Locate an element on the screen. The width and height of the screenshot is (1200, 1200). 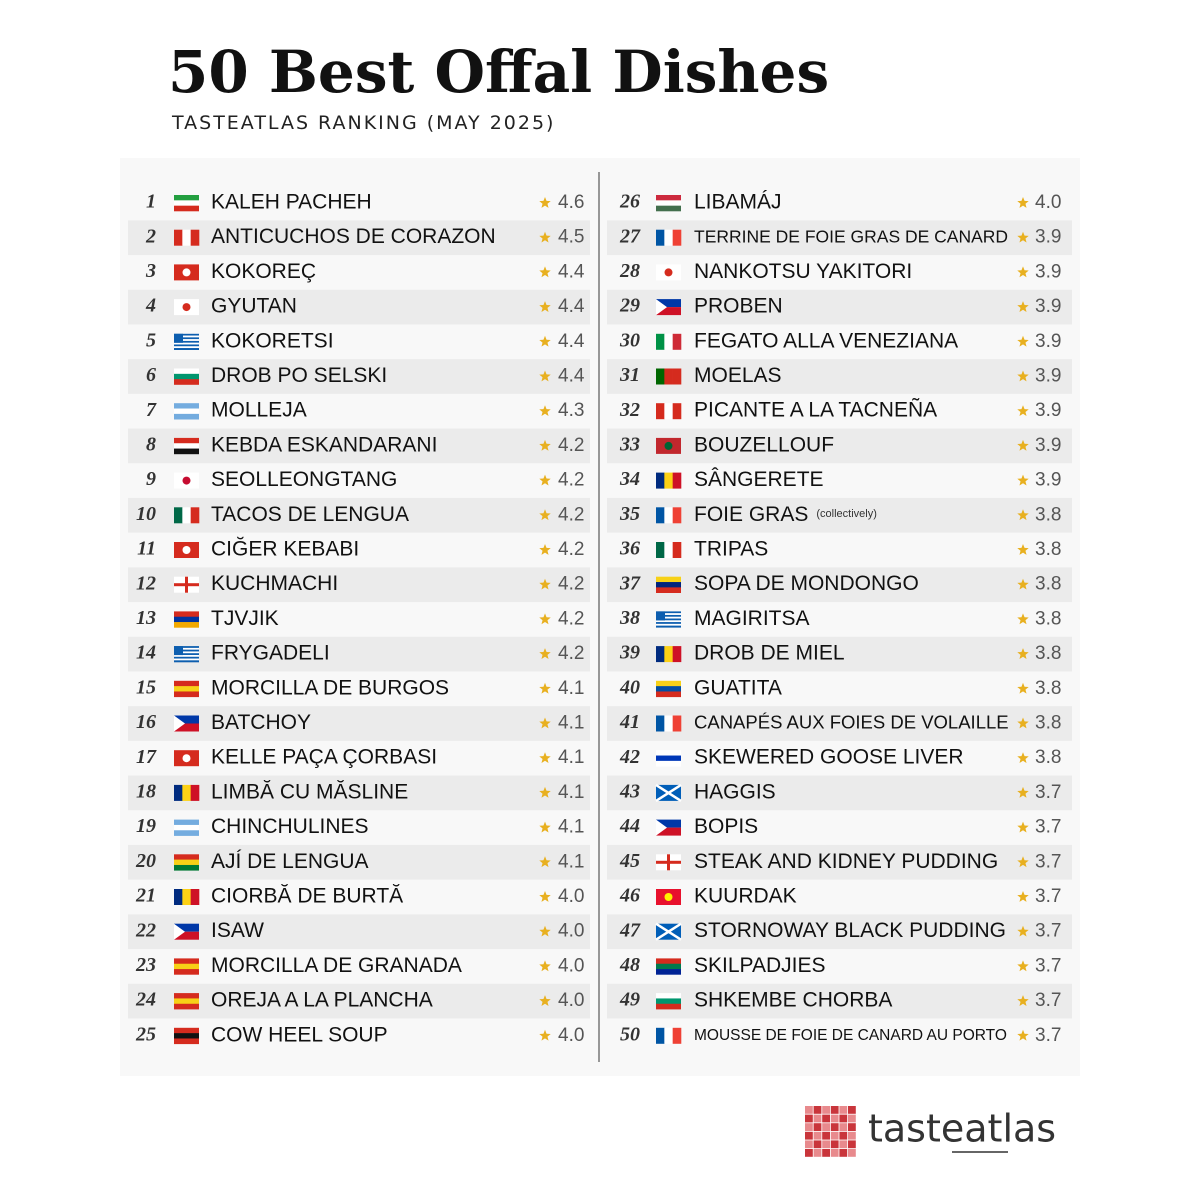
table-row: 12 KUCHMACHI 4.2 is located at coordinates (359, 585).